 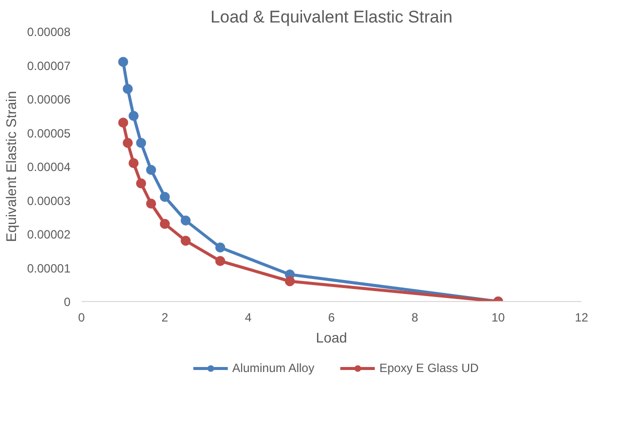 What do you see at coordinates (332, 317) in the screenshot?
I see `x-tick-label: 6` at bounding box center [332, 317].